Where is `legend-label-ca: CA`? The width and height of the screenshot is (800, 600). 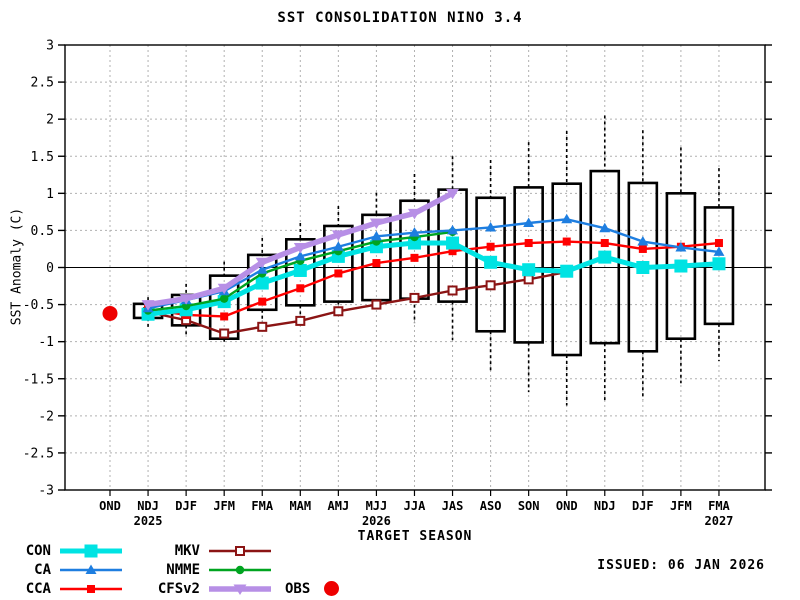
legend-label-ca: CA is located at coordinates (42, 569).